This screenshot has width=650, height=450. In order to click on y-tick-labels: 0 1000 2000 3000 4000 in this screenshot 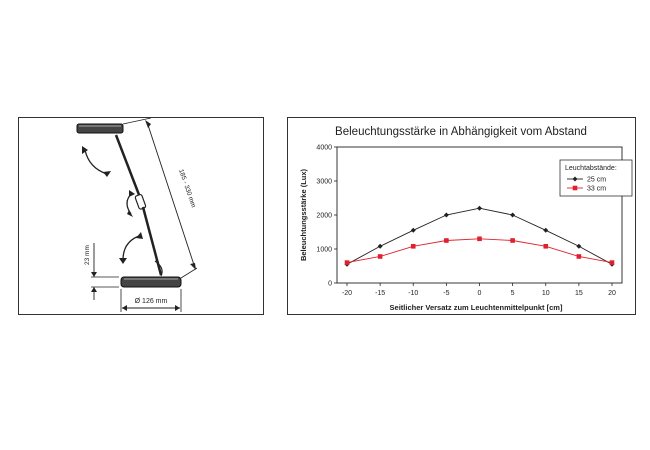, I will do `click(324, 216)`.